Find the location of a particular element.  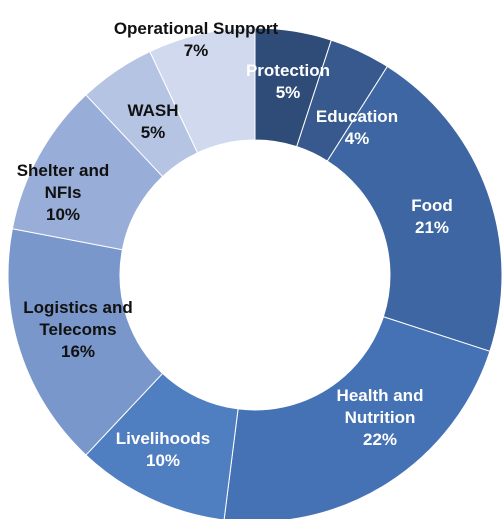

category-label: Operational Support is located at coordinates (196, 28).